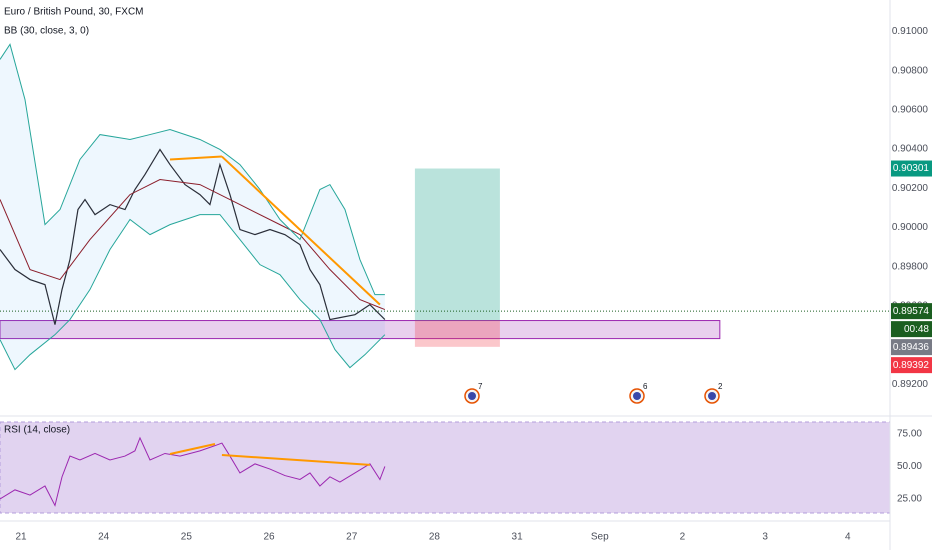  What do you see at coordinates (104, 537) in the screenshot?
I see `x-tick-label: 24` at bounding box center [104, 537].